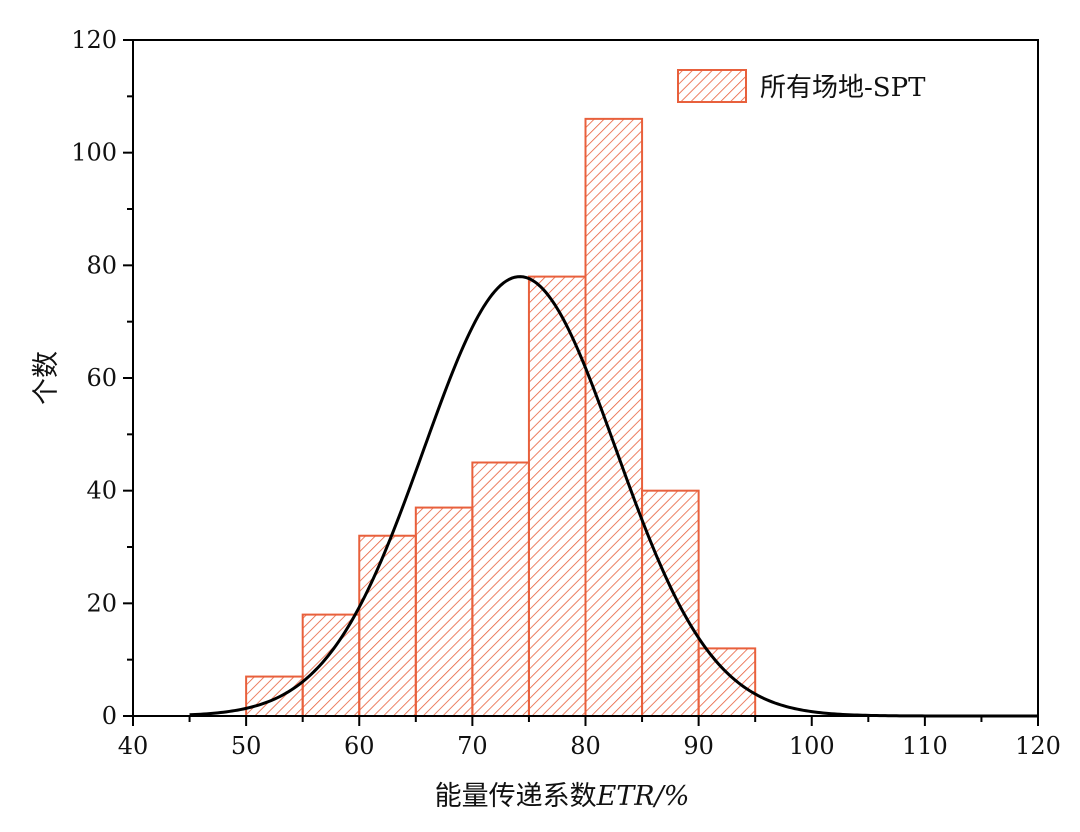 Image resolution: width=1080 pixels, height=832 pixels. What do you see at coordinates (101, 265) in the screenshot?
I see `y-tick-label: 80` at bounding box center [101, 265].